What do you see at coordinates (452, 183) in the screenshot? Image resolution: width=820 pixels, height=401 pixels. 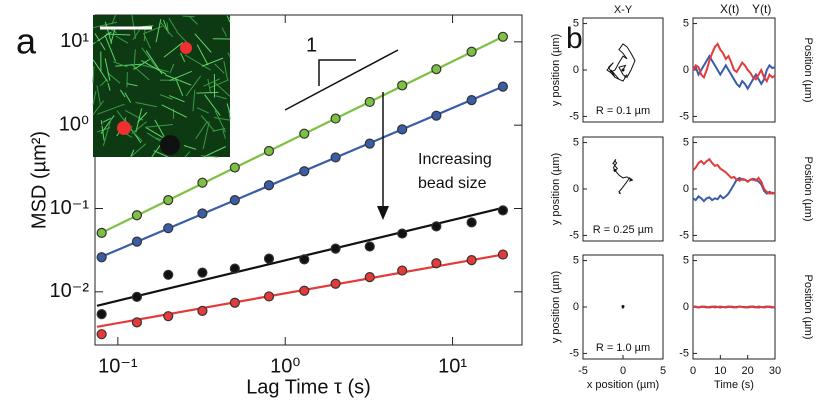 I see `annotation: bead size` at bounding box center [452, 183].